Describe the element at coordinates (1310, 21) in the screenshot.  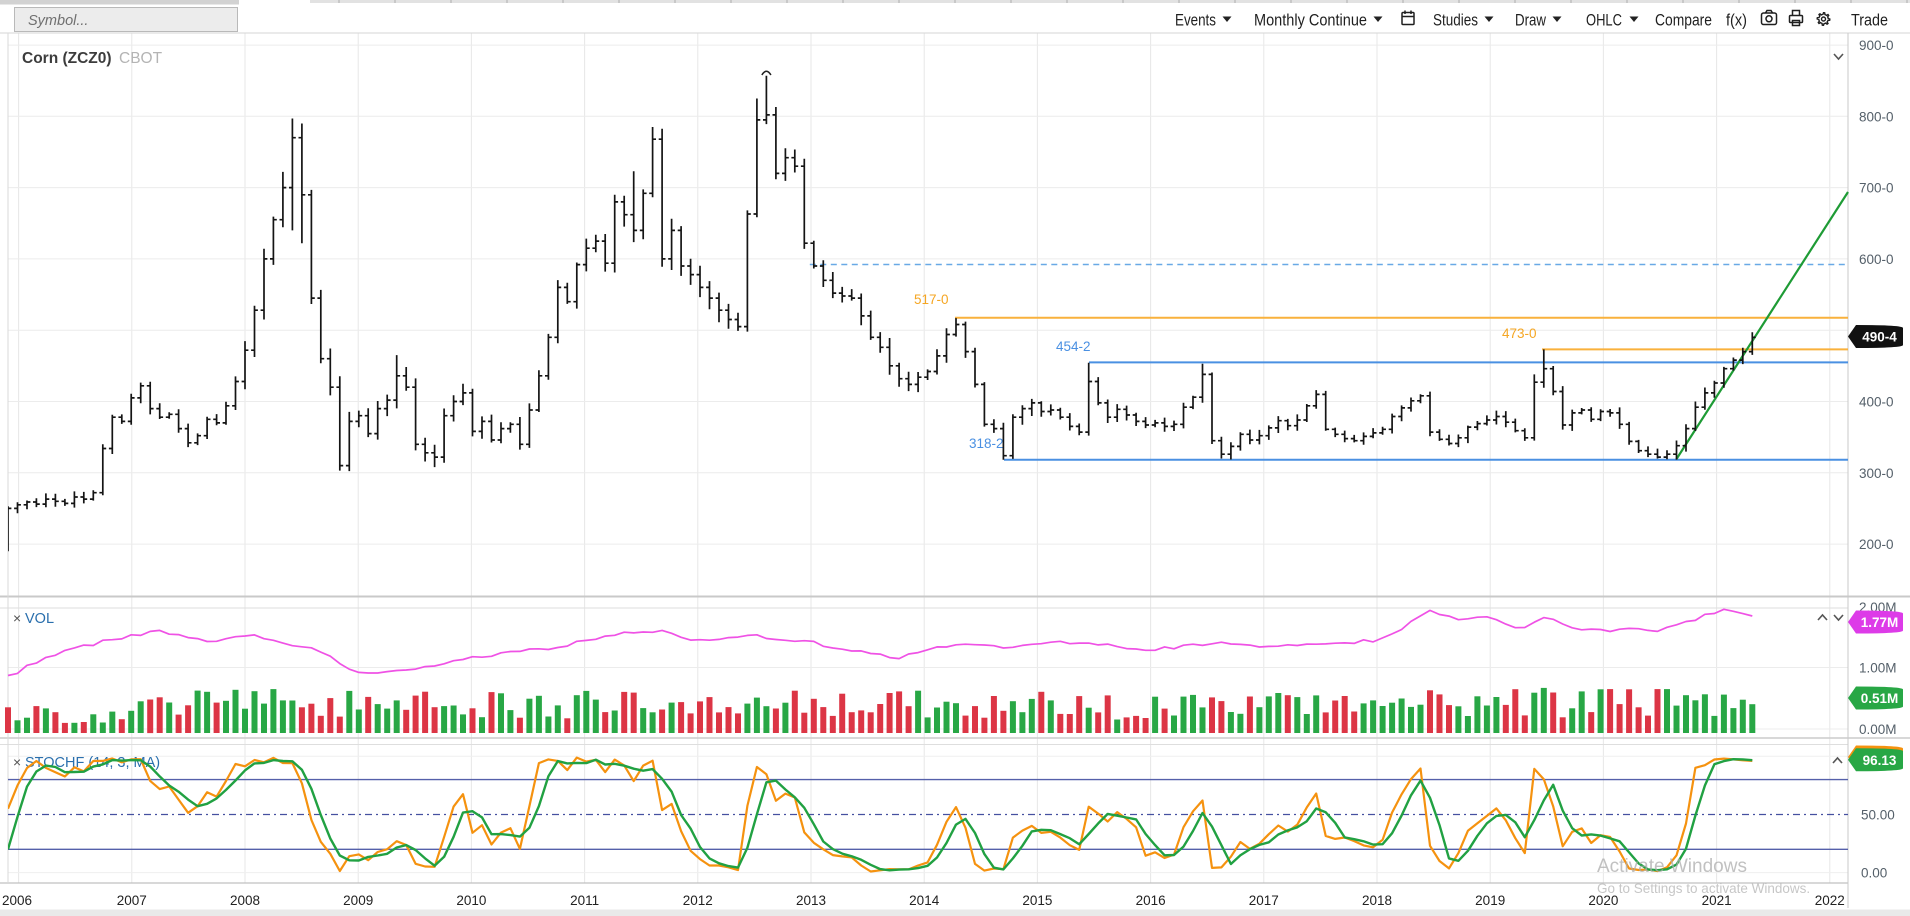
I see `svg-text: Monthly Continue` at that location.